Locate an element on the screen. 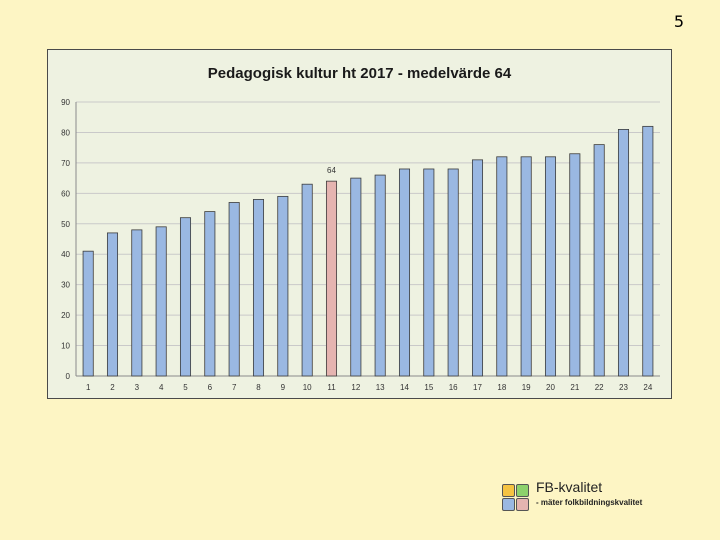  x-tick-label: 16 is located at coordinates (453, 387).